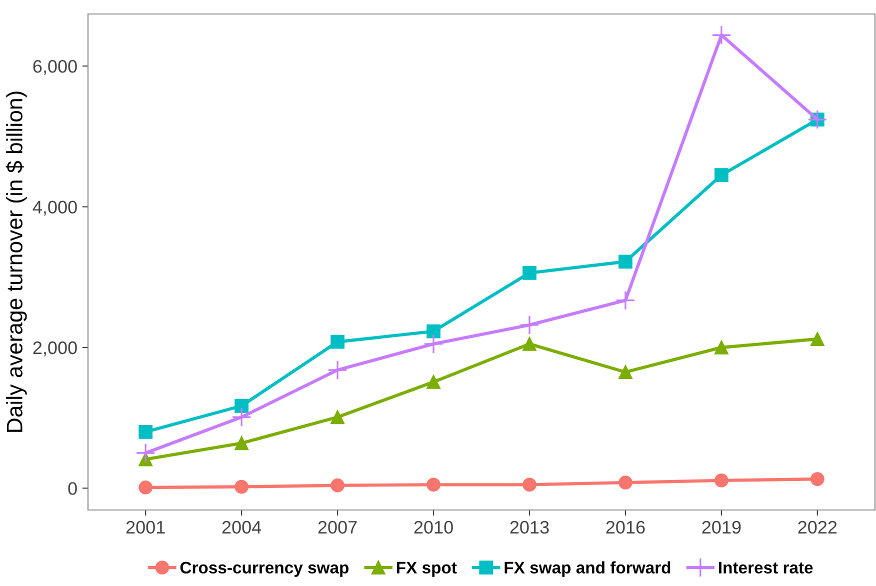 This screenshot has height=586, width=876. I want to click on x-tick-label: 2001, so click(145, 527).